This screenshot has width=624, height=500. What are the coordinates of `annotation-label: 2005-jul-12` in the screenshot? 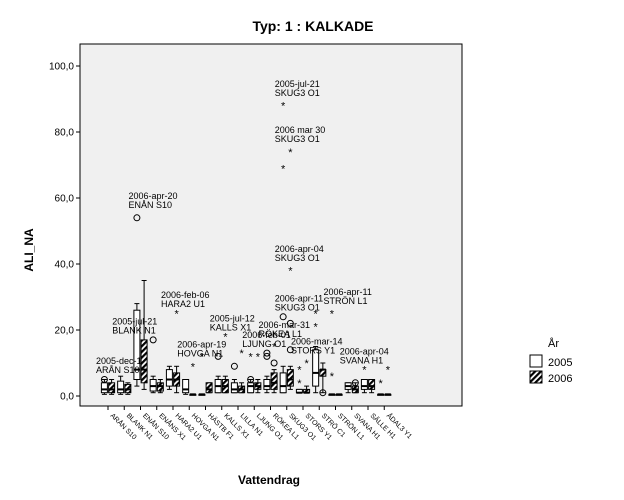 It's located at (232, 318).